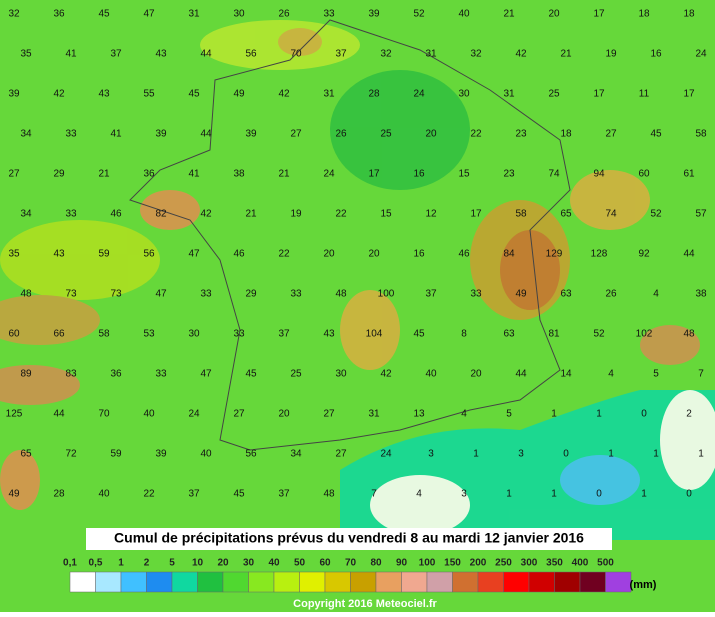  What do you see at coordinates (644, 334) in the screenshot?
I see `map-value: 102` at bounding box center [644, 334].